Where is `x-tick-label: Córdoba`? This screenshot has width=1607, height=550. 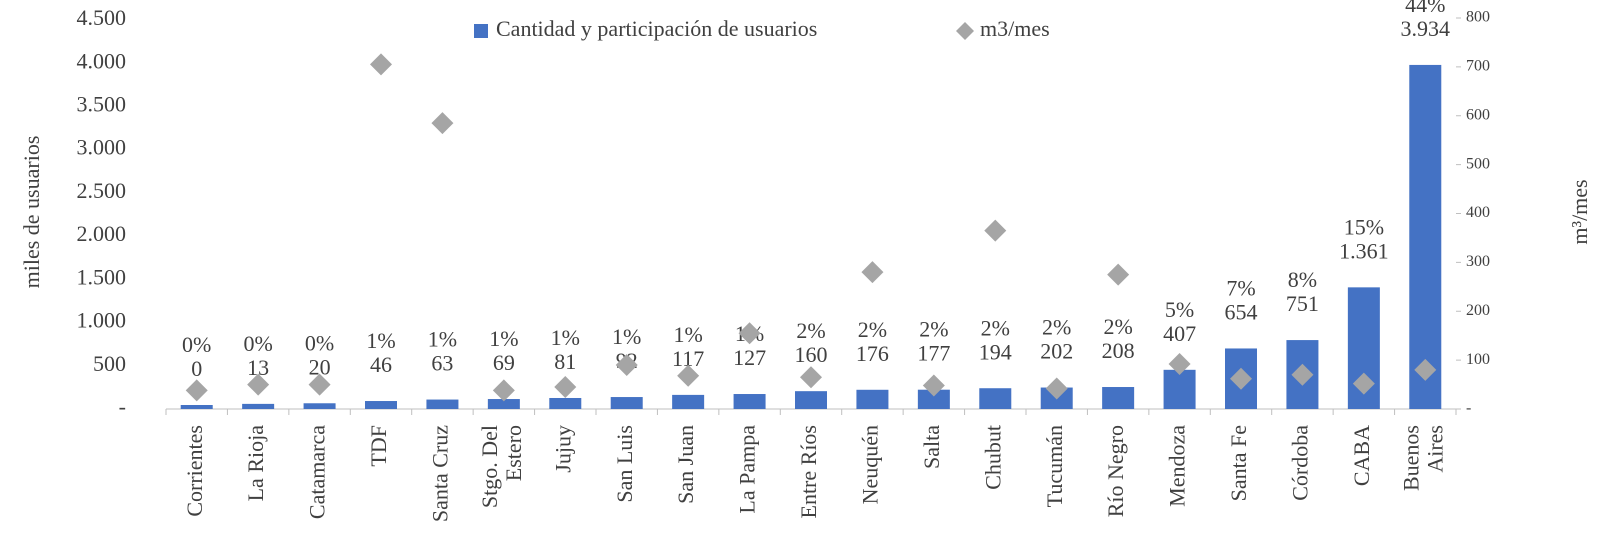
x-tick-label: Córdoba is located at coordinates (1299, 463).